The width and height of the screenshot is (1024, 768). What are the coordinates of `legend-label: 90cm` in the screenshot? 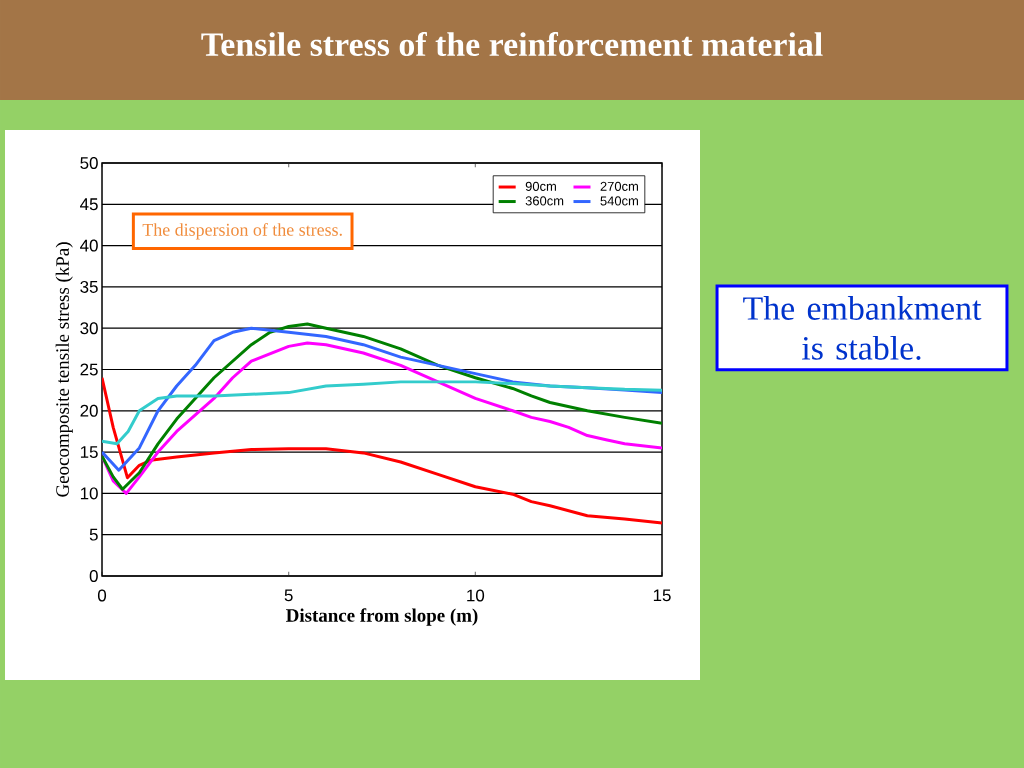 It's located at (540, 186).